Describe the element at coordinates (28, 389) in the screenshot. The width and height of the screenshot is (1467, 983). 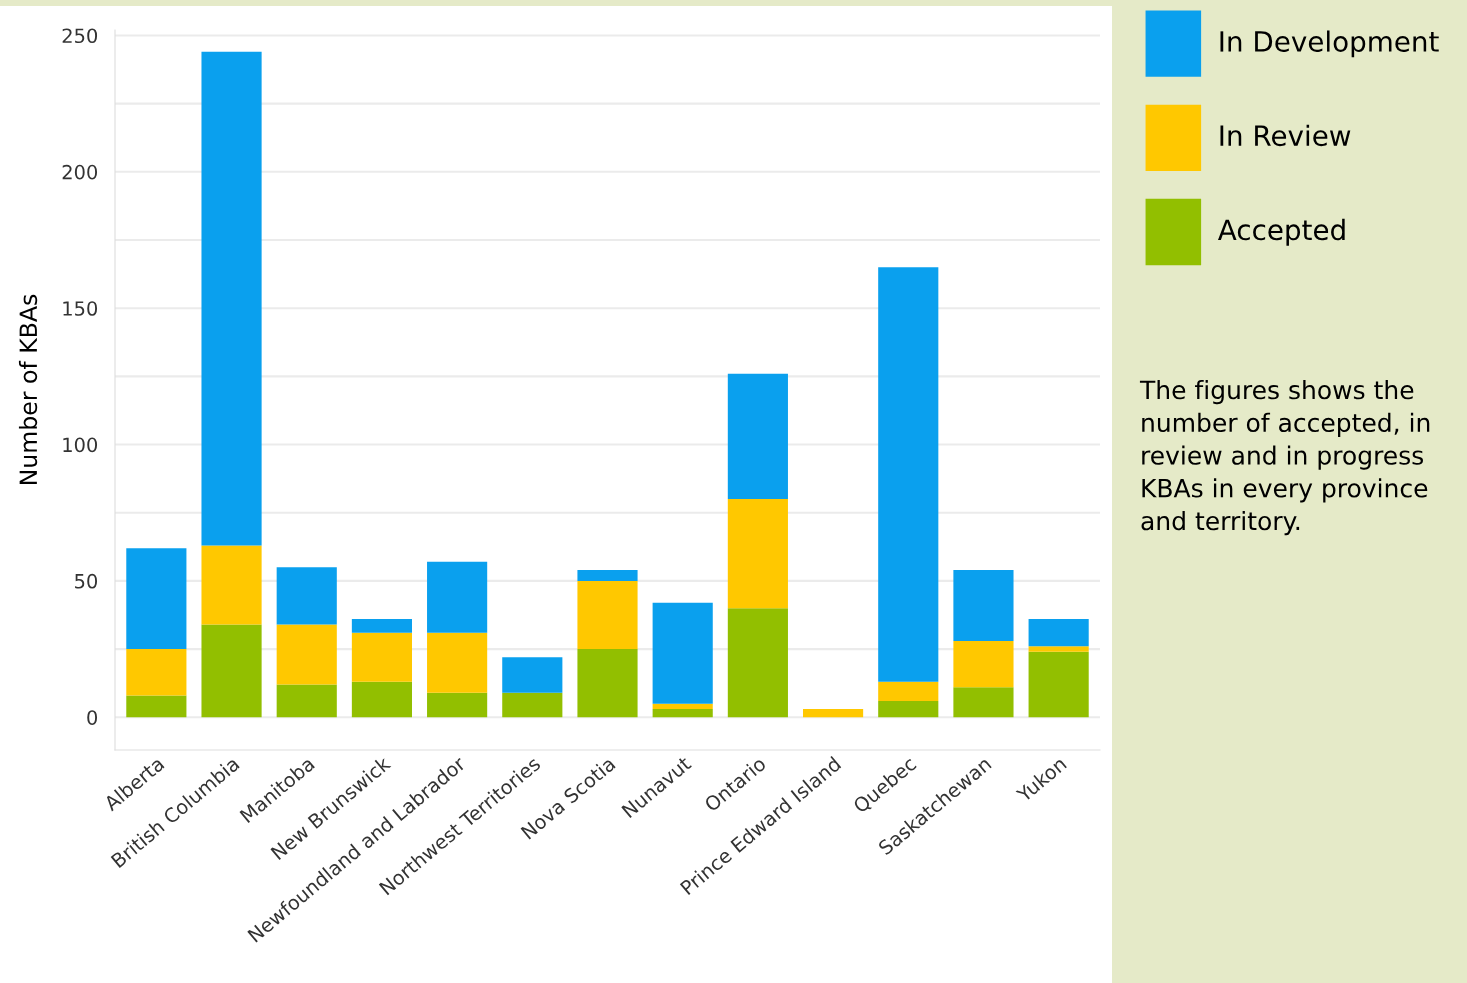
I see `y-axis-title: Number of KBAs` at that location.